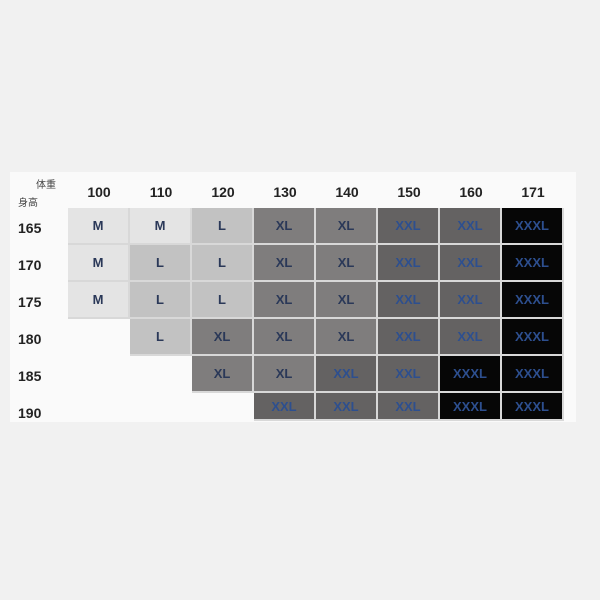  I want to click on column-header: 140, so click(347, 192).